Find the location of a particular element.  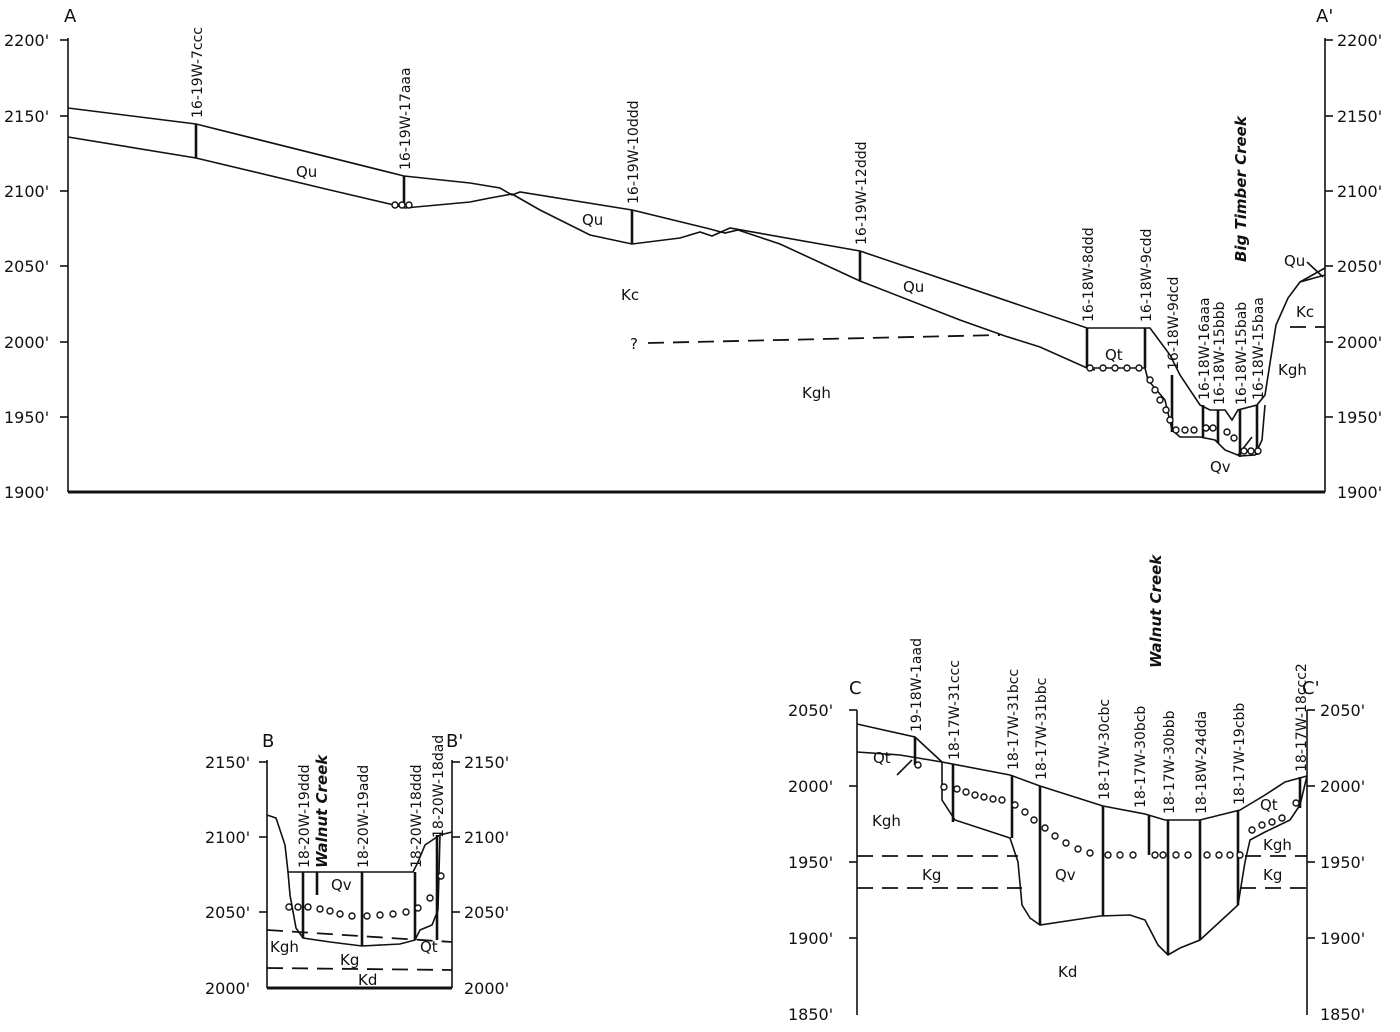

qt-left-contact is located at coordinates (899, 757).